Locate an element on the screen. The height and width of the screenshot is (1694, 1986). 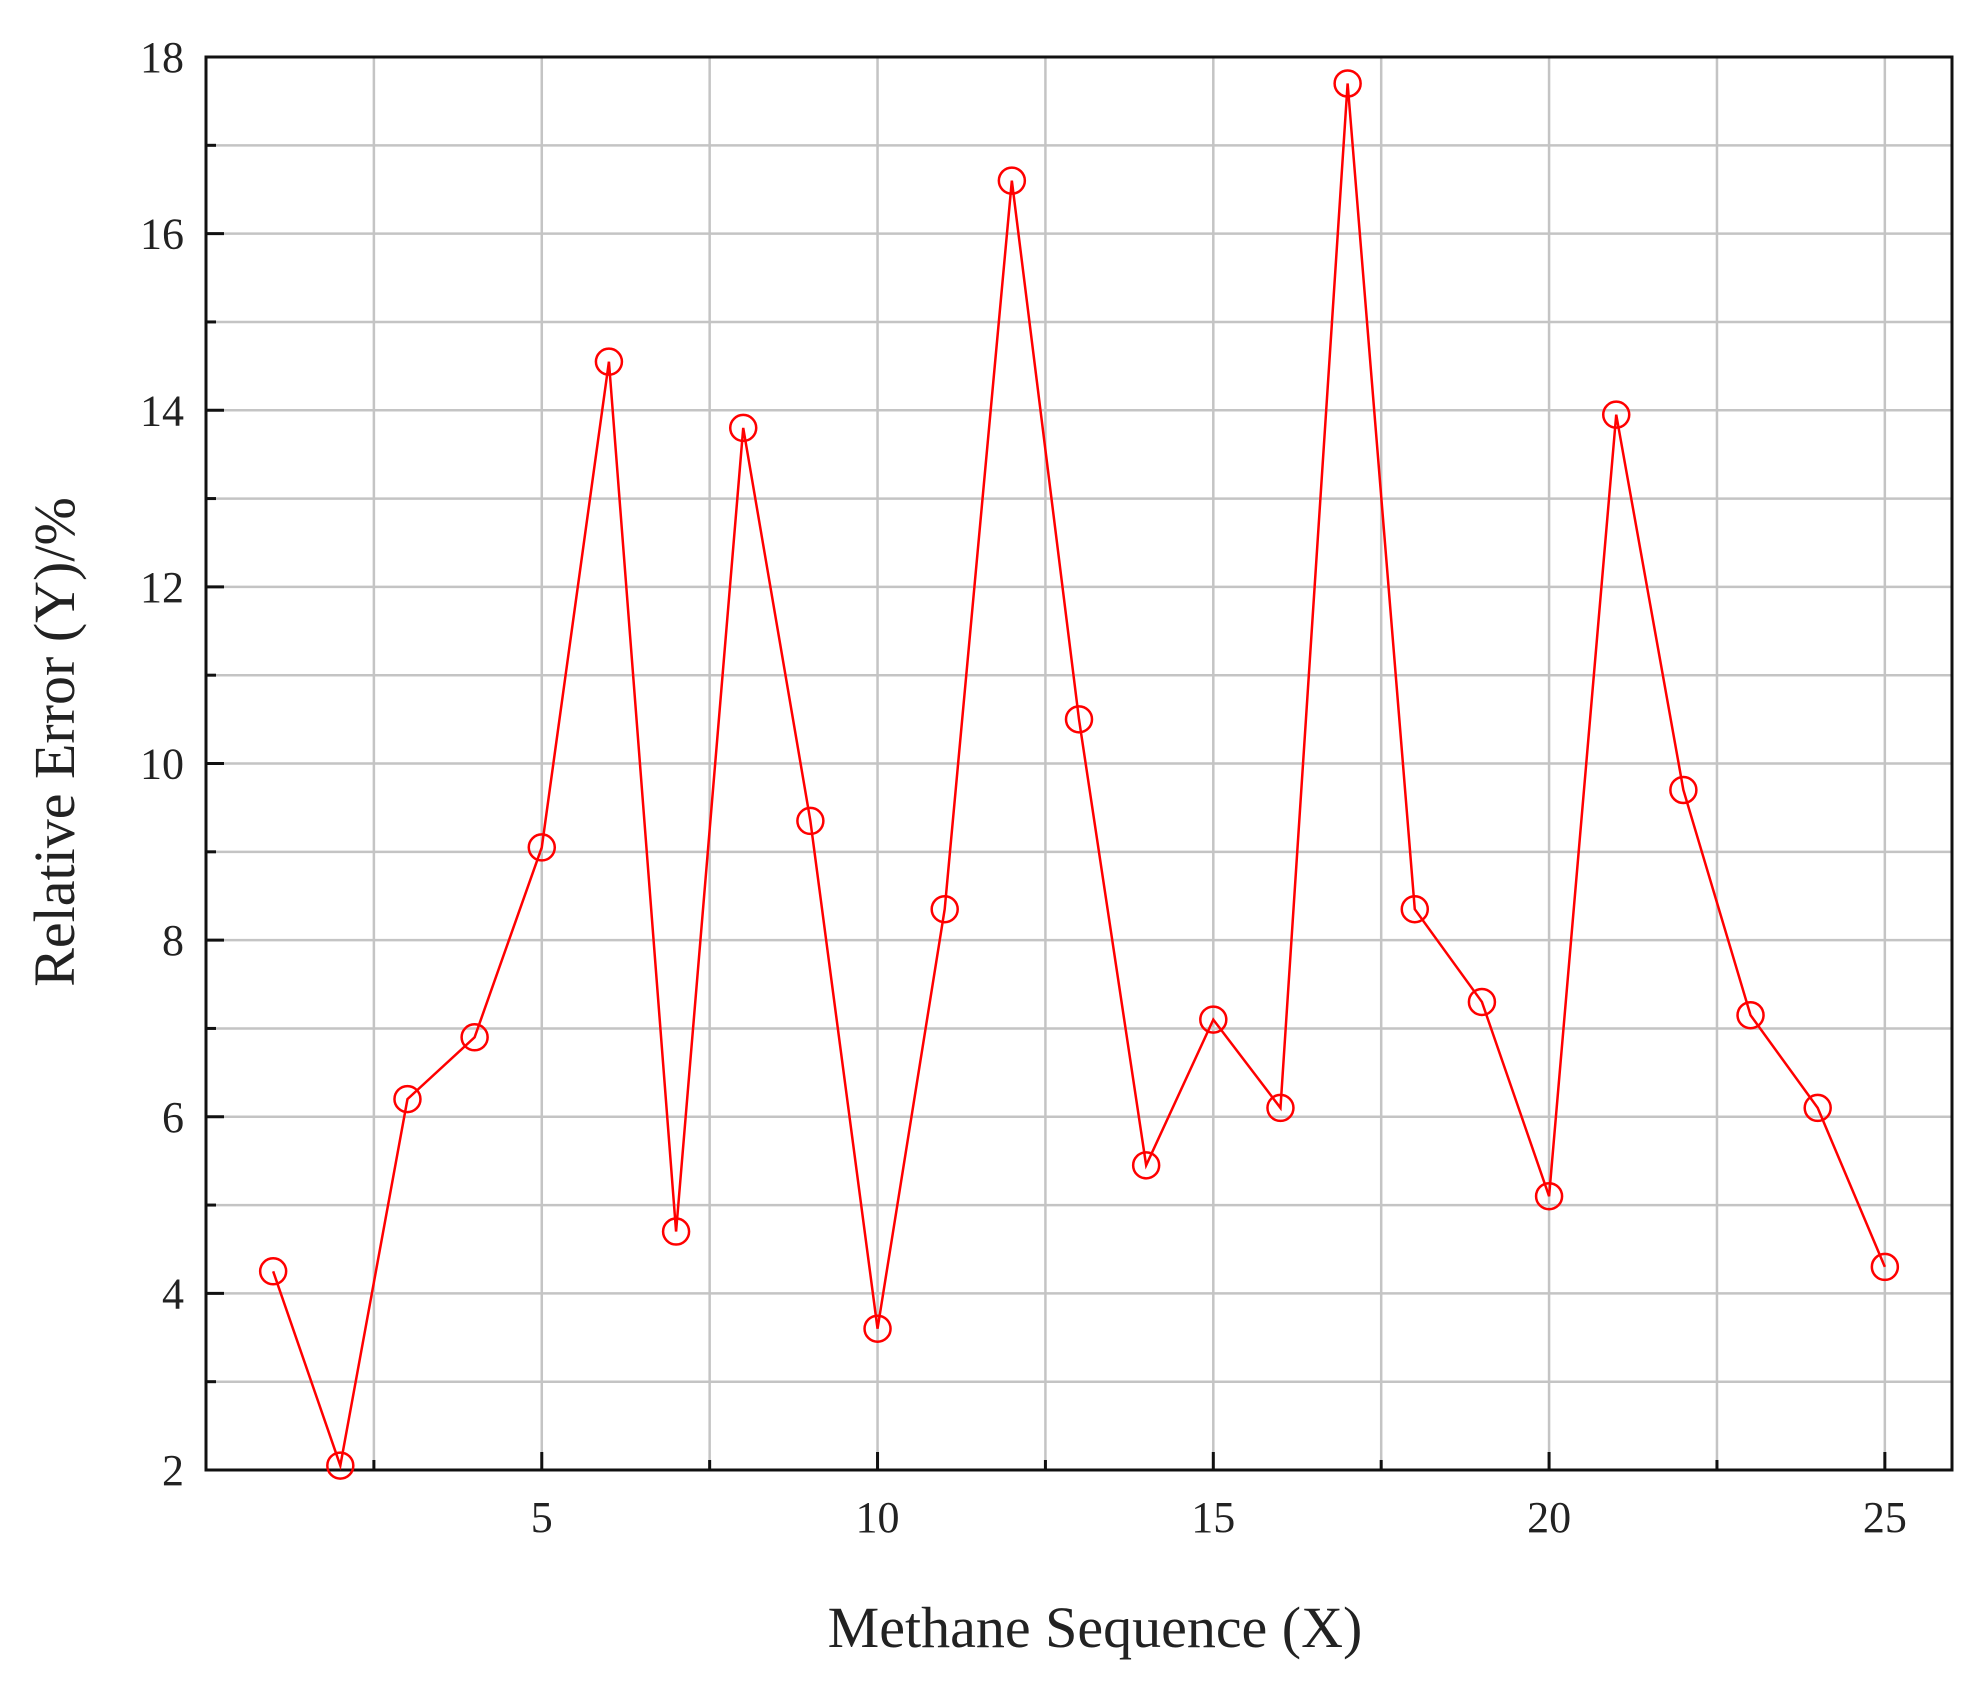
y-tick-label: 8 is located at coordinates (173, 940).